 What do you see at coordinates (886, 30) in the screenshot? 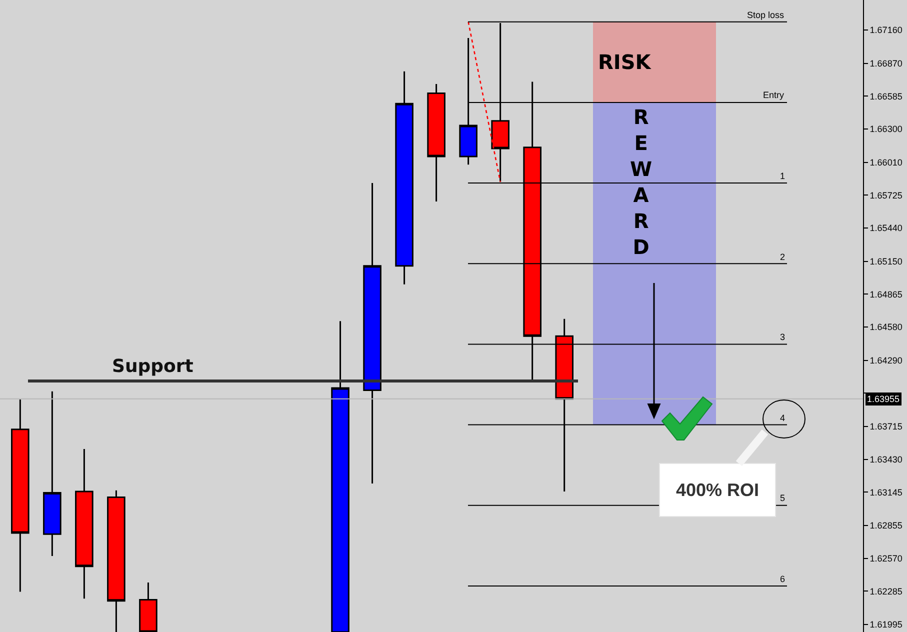
I see `y-tick-label: 1.67160` at bounding box center [886, 30].